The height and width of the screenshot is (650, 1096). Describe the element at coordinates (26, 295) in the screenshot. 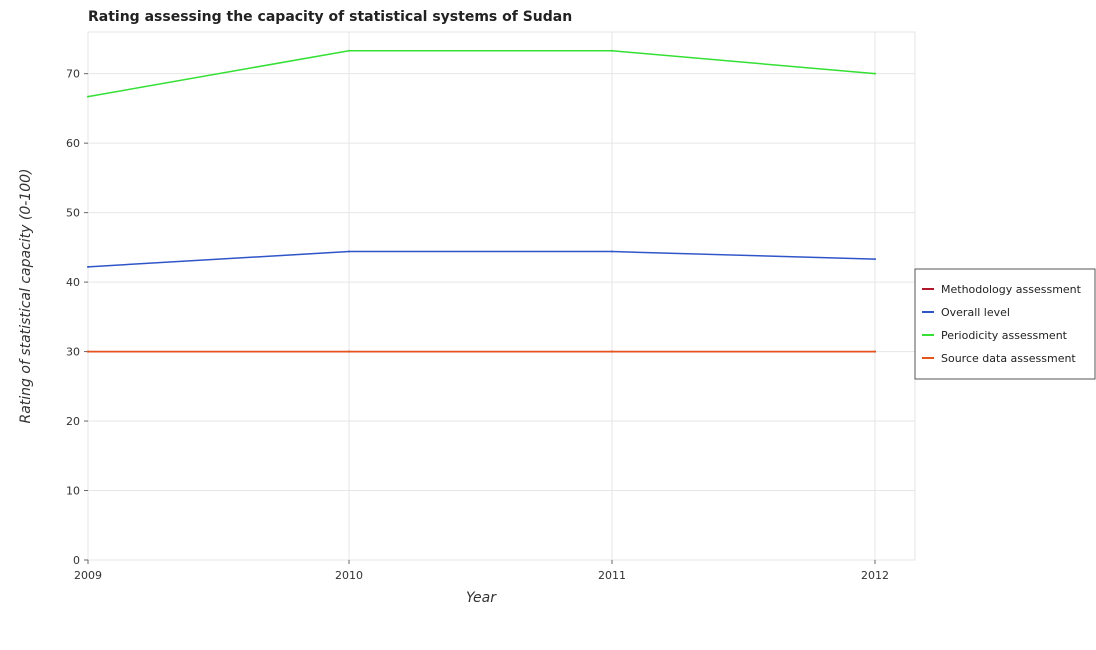

I see `y-axis-label: Rating of statistical capacity (0-100)` at that location.